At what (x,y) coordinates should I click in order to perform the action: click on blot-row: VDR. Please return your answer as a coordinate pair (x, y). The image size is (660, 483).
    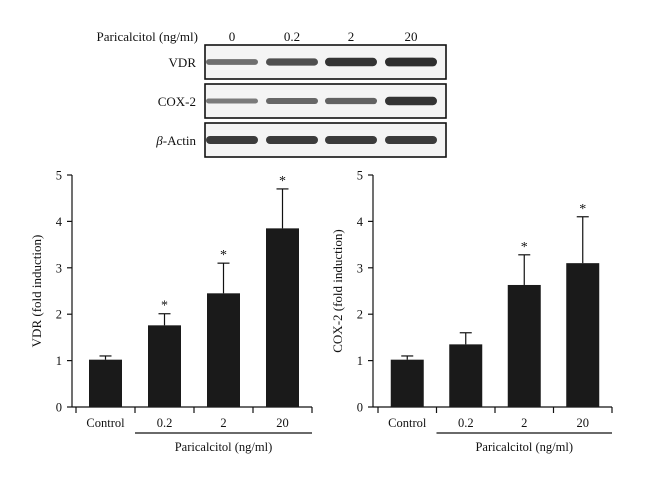
    Looking at the image, I should click on (308, 62).